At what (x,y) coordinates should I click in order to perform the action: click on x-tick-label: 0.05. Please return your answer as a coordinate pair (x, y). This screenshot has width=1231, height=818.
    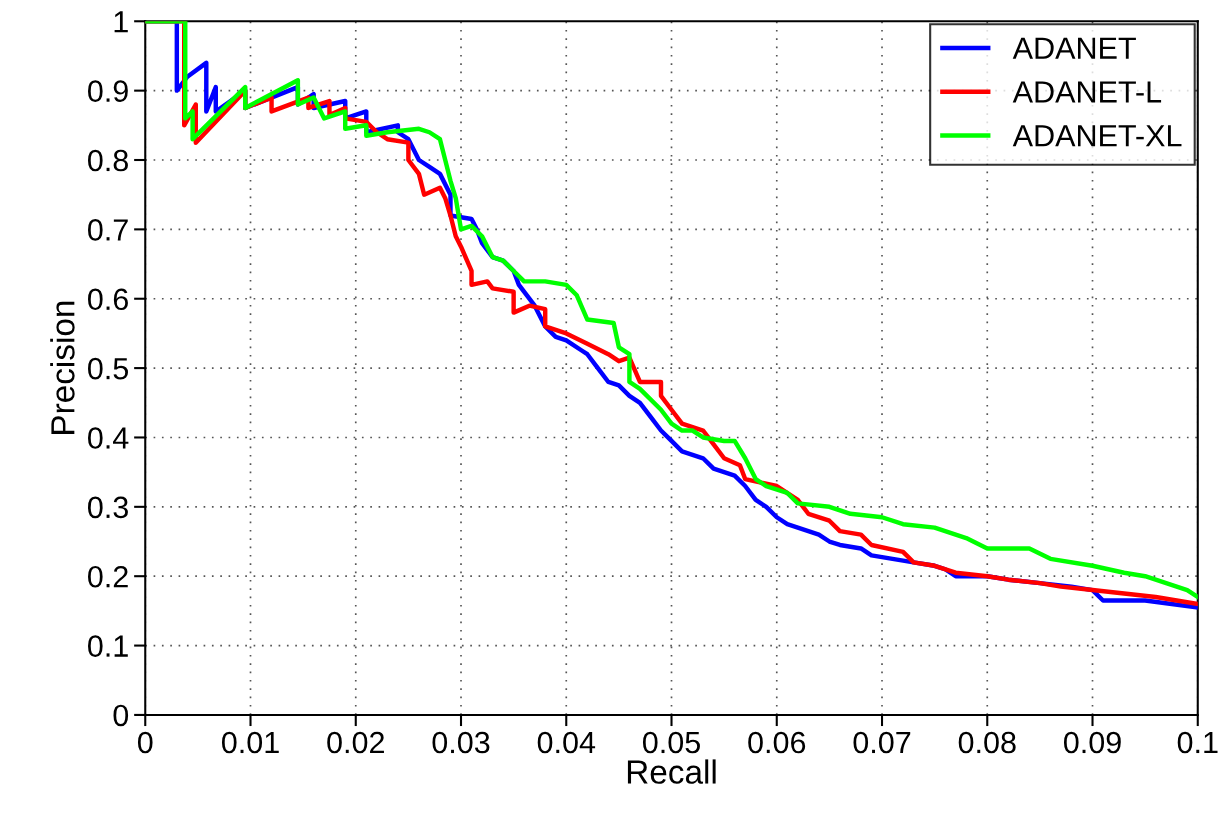
    Looking at the image, I should click on (671, 742).